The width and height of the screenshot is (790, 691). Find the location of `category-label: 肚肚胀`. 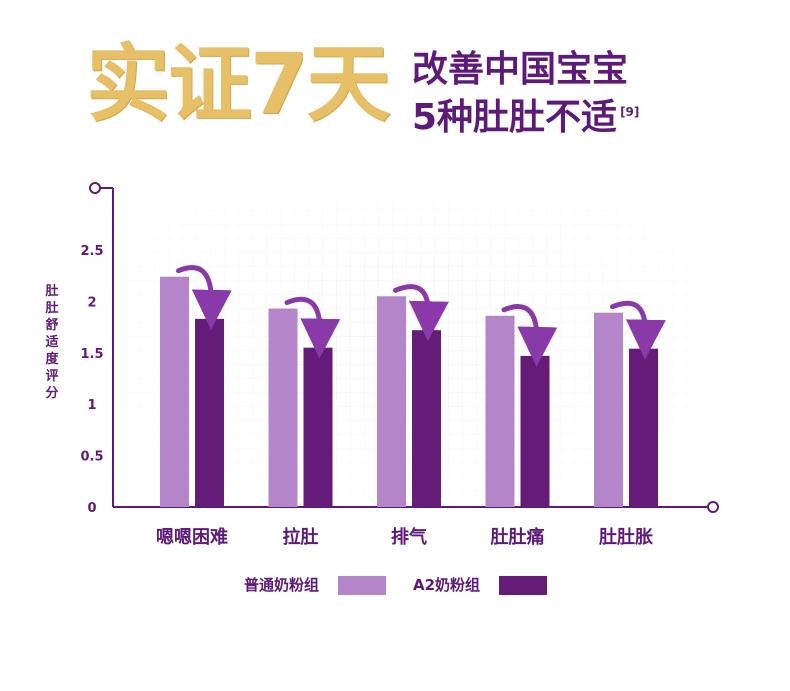

category-label: 肚肚胀 is located at coordinates (626, 537).